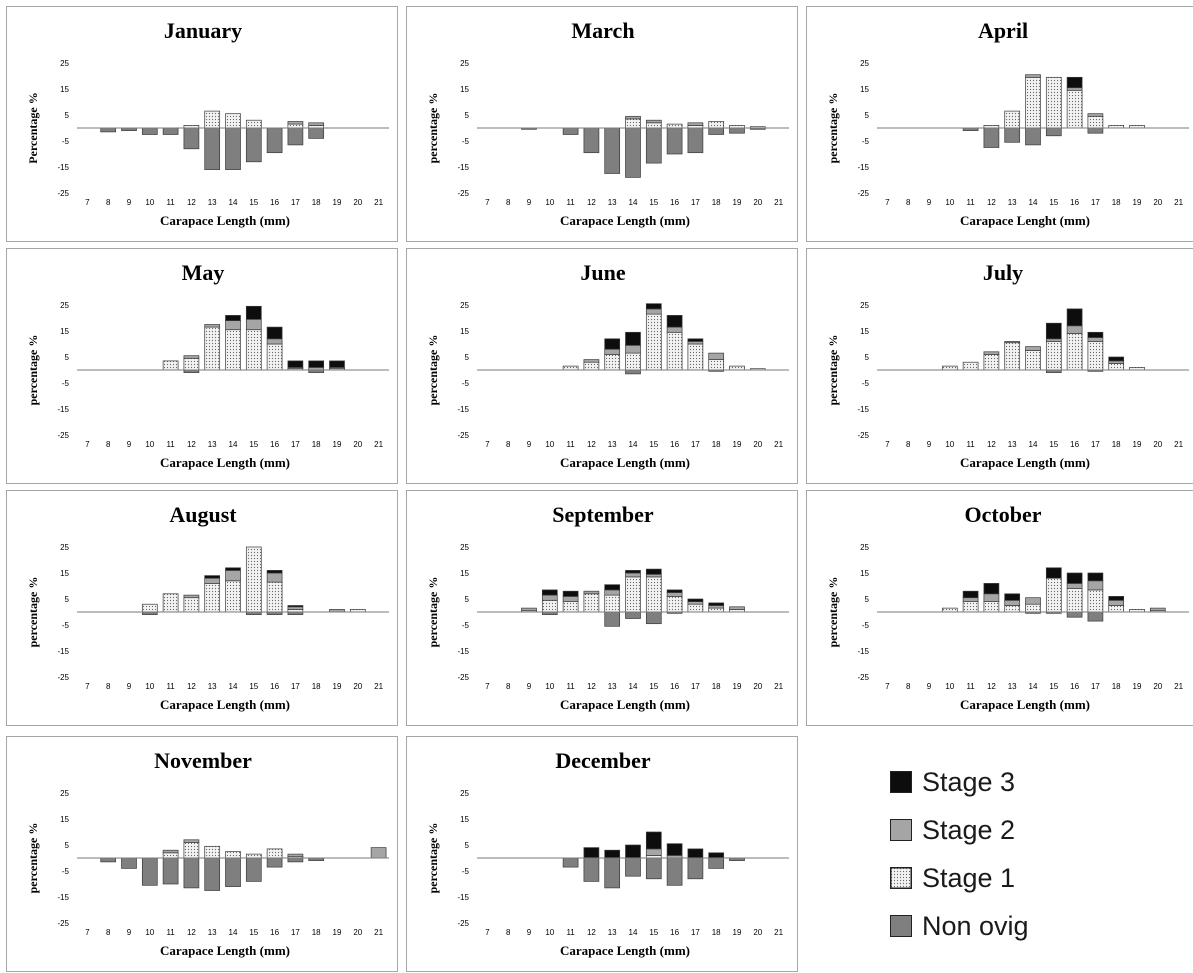 Image resolution: width=1193 pixels, height=973 pixels. I want to click on chart-title: December, so click(603, 760).